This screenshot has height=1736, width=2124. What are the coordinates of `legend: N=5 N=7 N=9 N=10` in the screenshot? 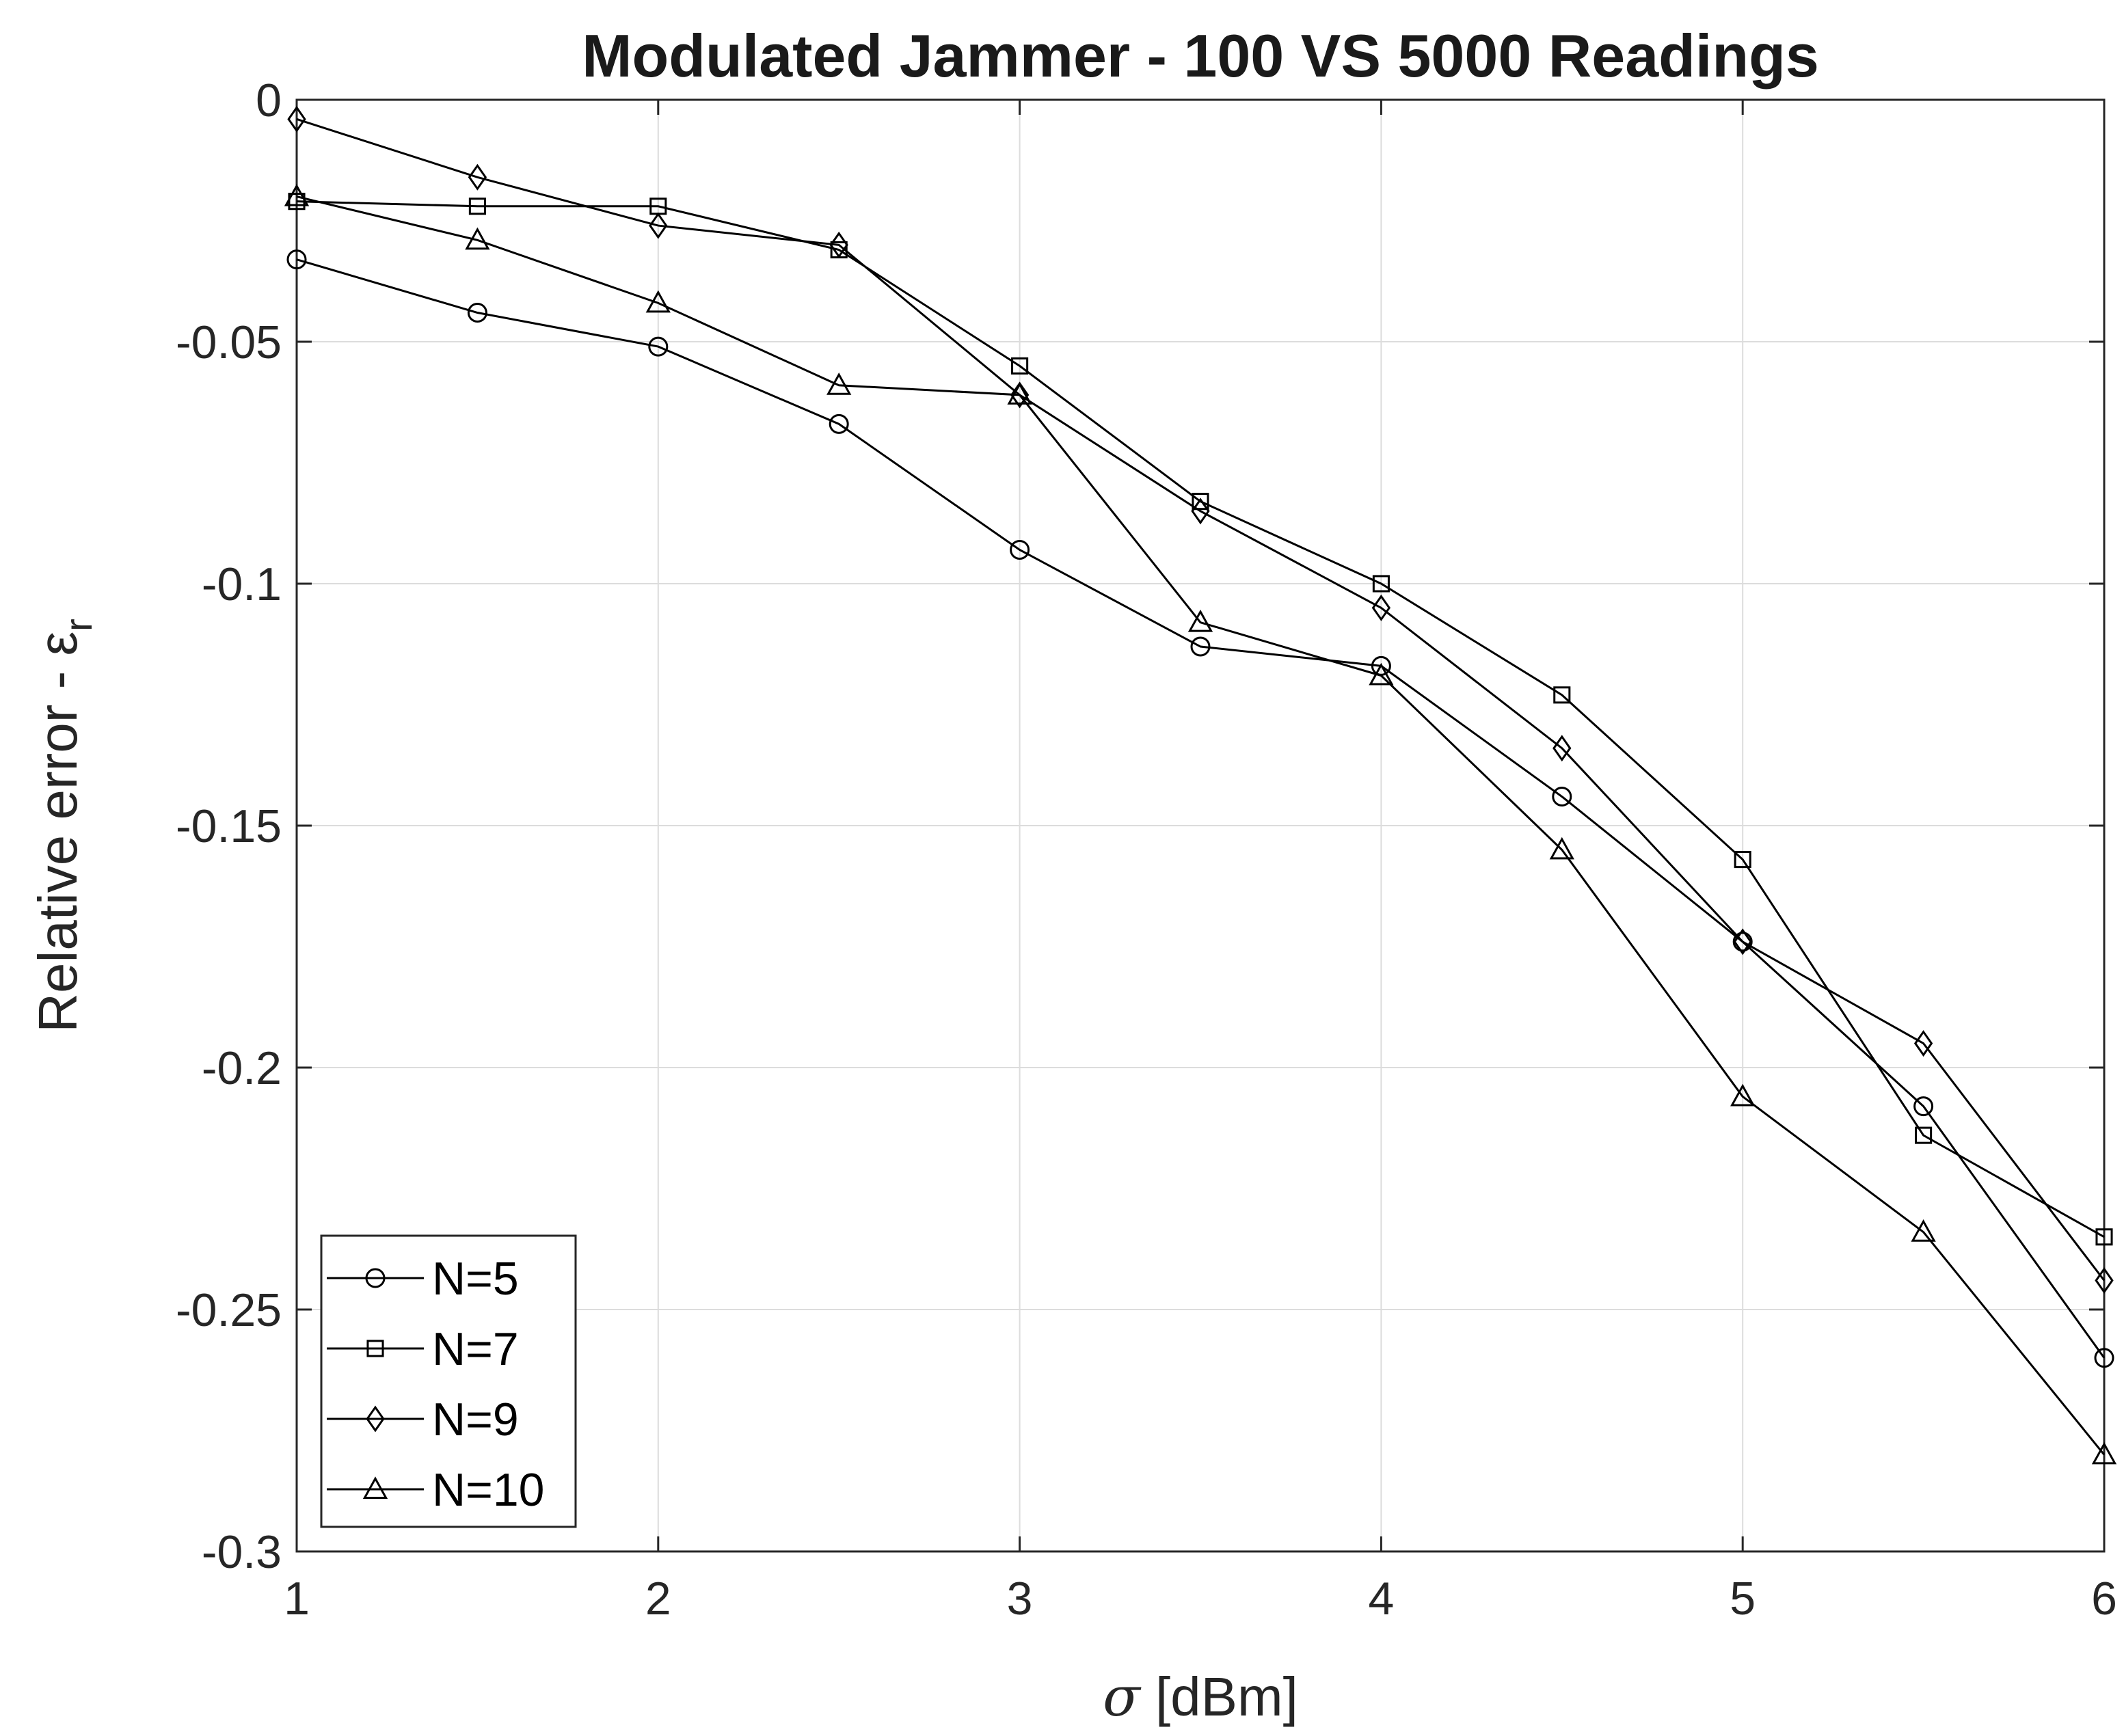 It's located at (449, 1381).